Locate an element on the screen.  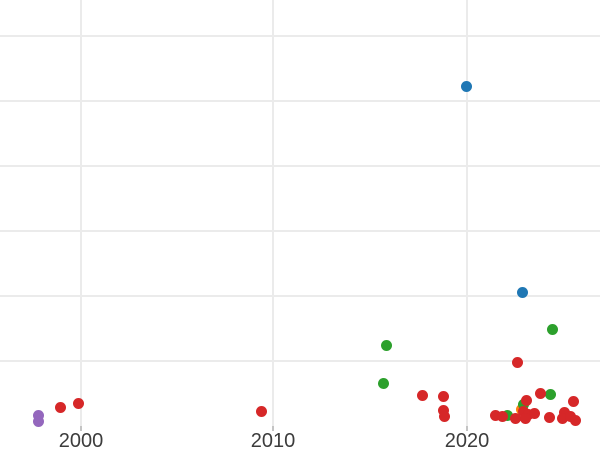
x-axis-tick-label: 2000 is located at coordinates (81, 440).